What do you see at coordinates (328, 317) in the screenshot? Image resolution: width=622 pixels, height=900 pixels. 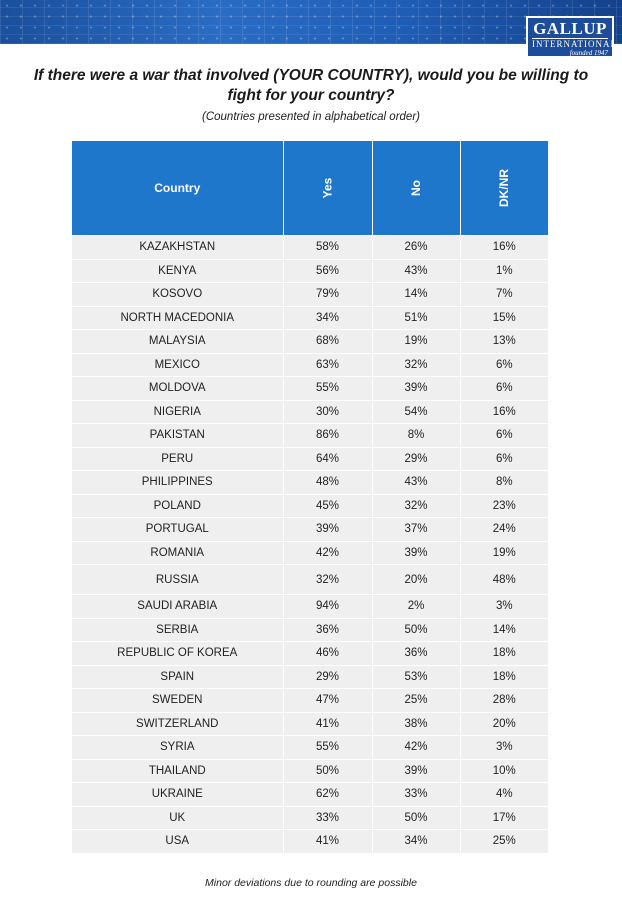 I see `cell-yes: 34%` at bounding box center [328, 317].